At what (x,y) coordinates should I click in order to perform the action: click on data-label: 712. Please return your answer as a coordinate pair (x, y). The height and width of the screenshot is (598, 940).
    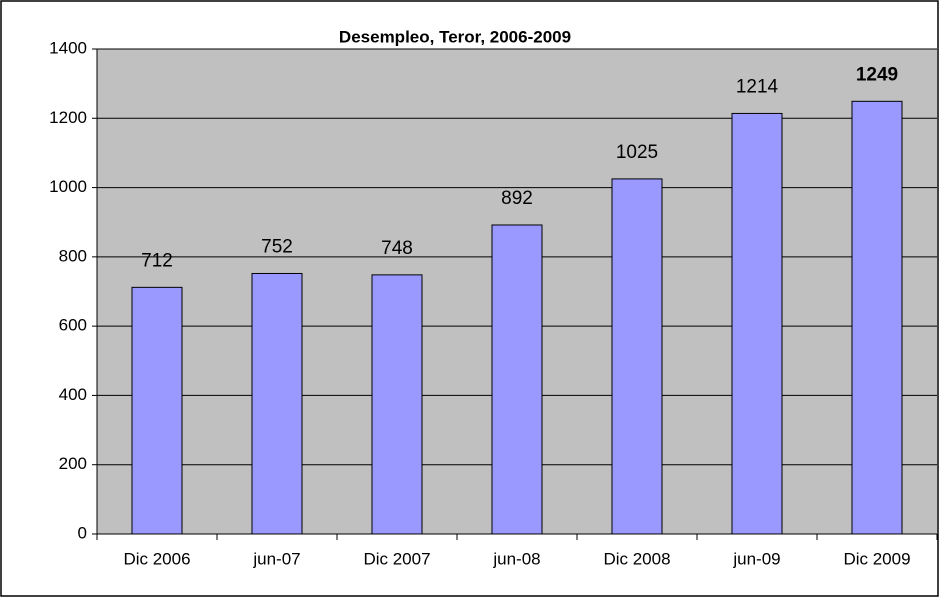
    Looking at the image, I should click on (157, 260).